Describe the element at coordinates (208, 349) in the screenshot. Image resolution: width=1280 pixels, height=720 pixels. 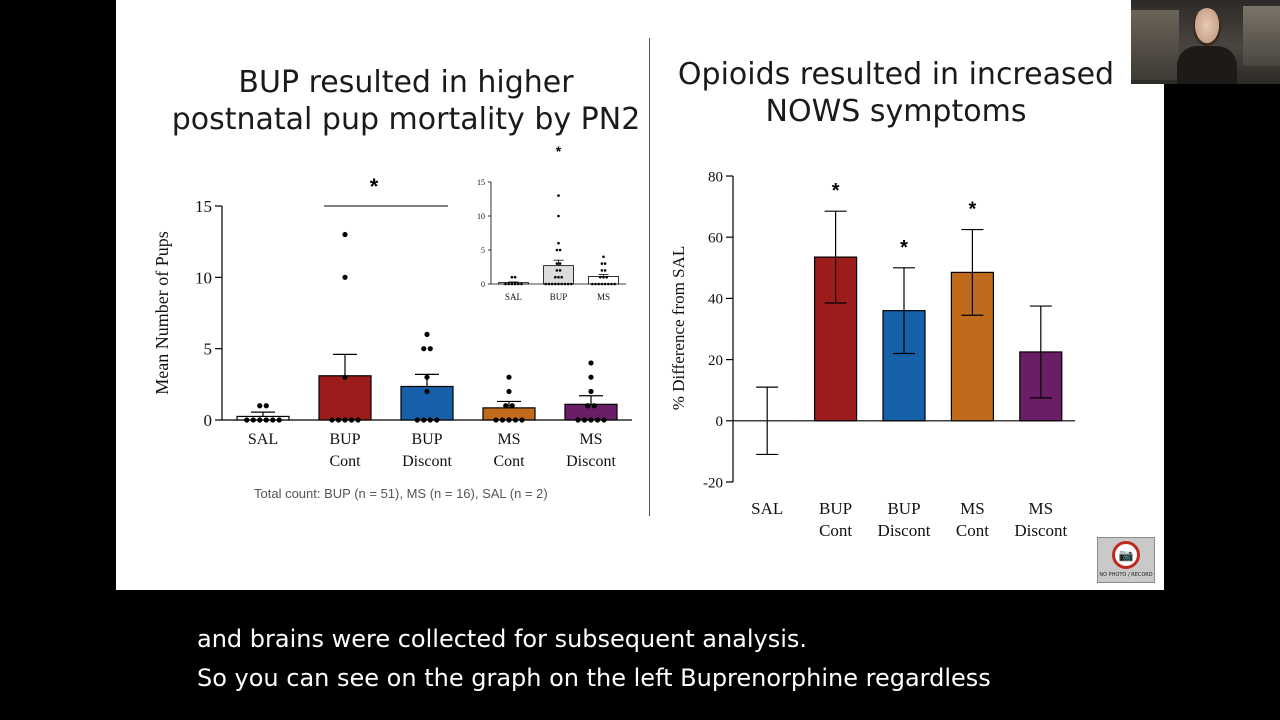
I see `left-main-y-tick-label: 5` at that location.